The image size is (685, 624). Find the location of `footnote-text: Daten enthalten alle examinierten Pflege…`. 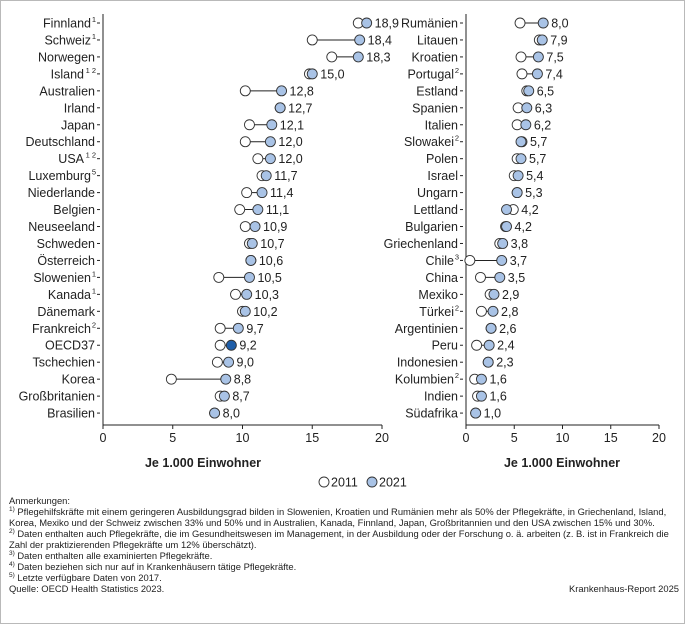

footnote-text: Daten enthalten alle examinierten Pflege… is located at coordinates (113, 555).